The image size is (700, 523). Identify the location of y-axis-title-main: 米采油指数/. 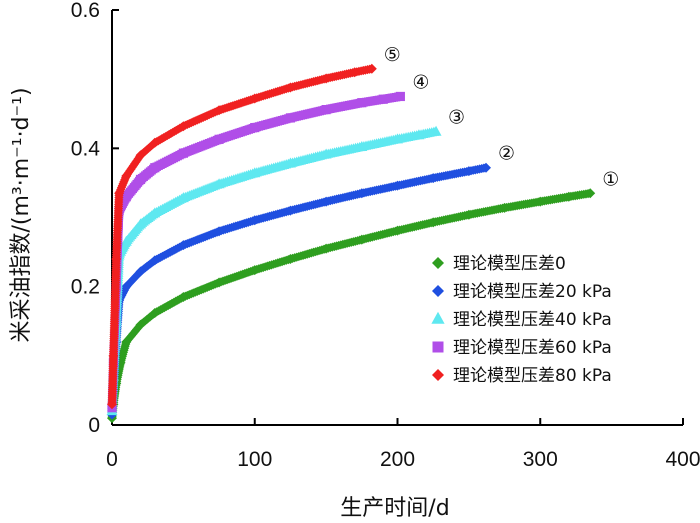
(21, 284).